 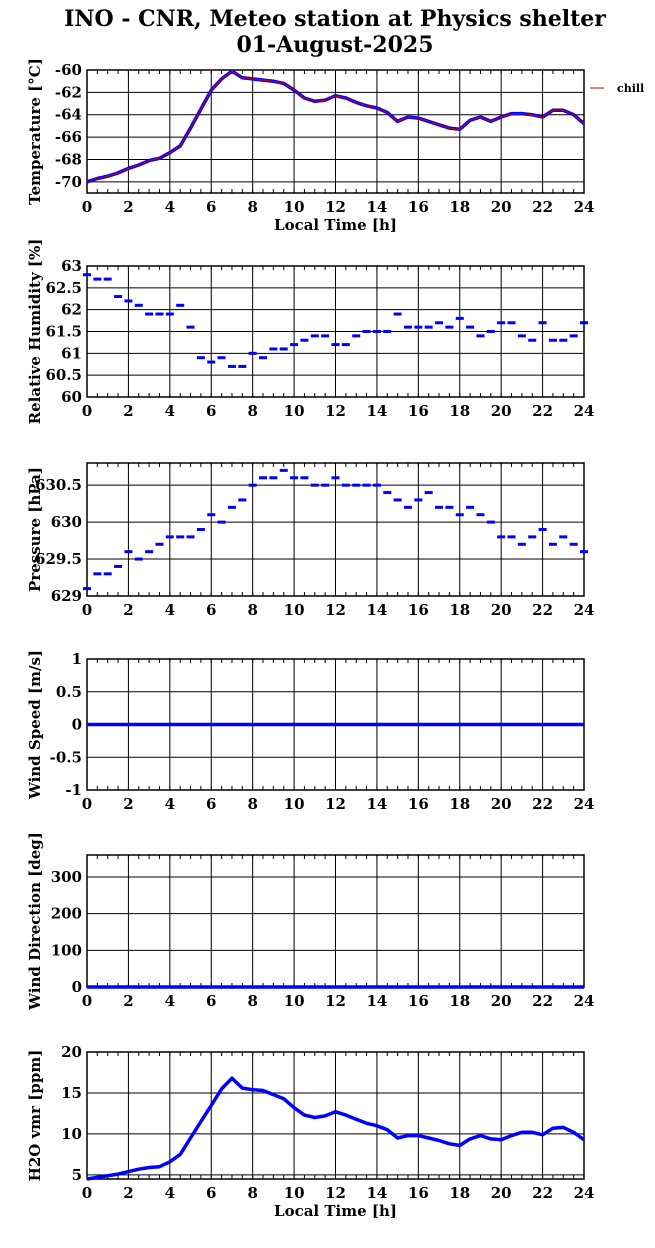 I want to click on x-tick-label: 16, so click(x=418, y=207).